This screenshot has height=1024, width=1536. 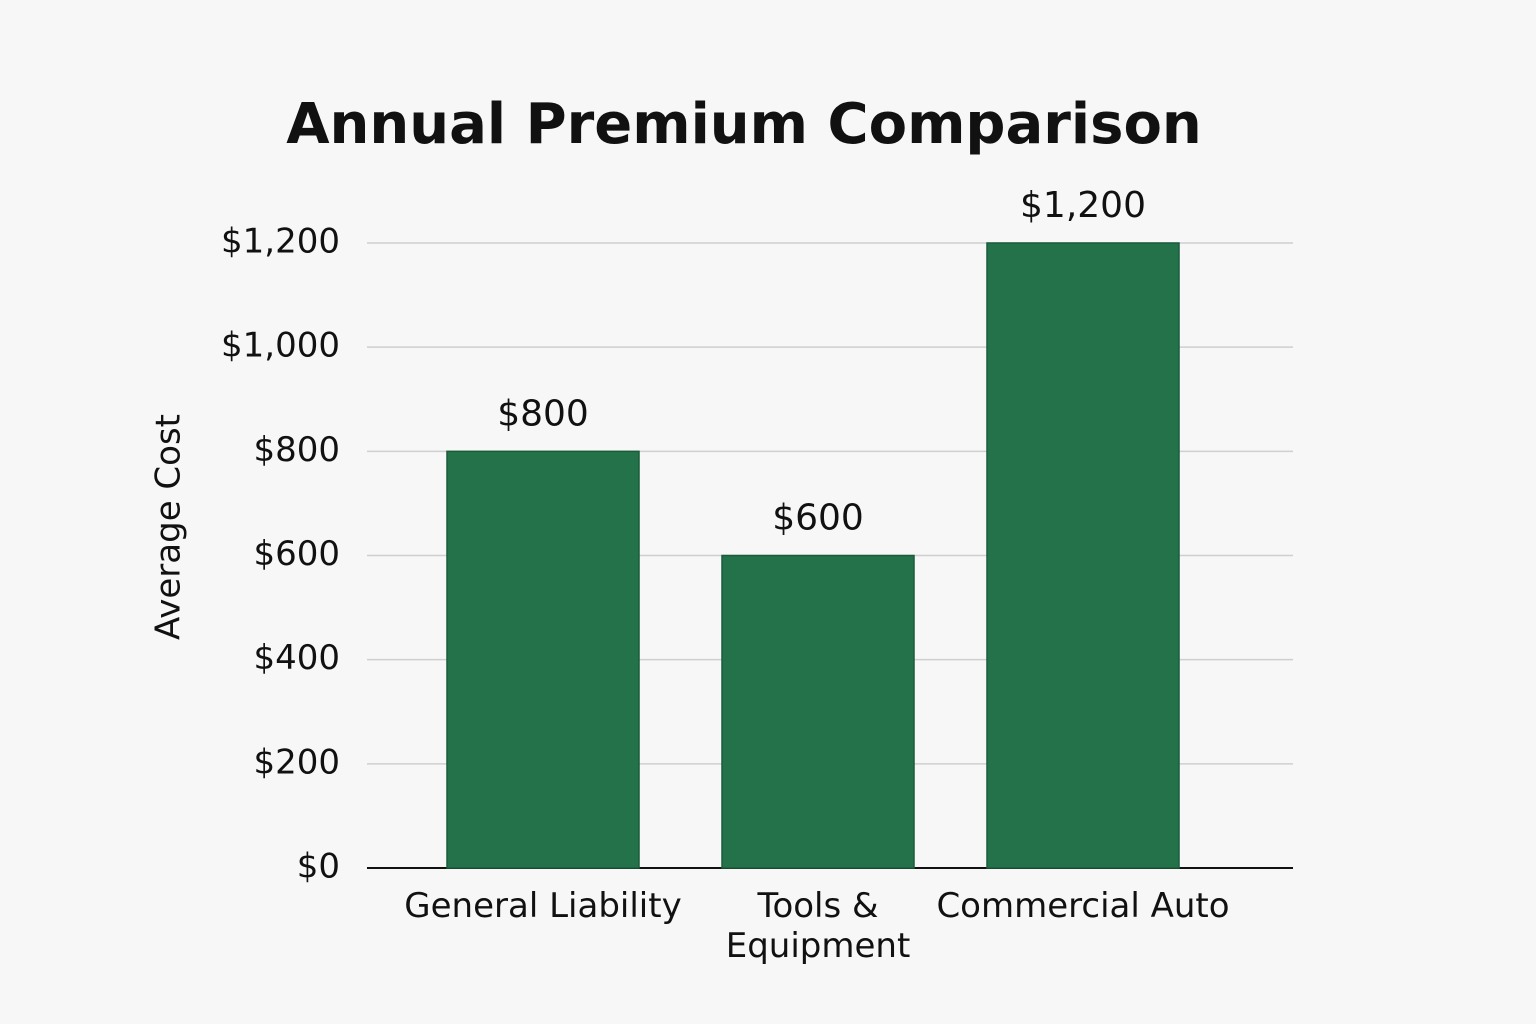 I want to click on x-tick-label: Tools & Equipment, so click(x=818, y=926).